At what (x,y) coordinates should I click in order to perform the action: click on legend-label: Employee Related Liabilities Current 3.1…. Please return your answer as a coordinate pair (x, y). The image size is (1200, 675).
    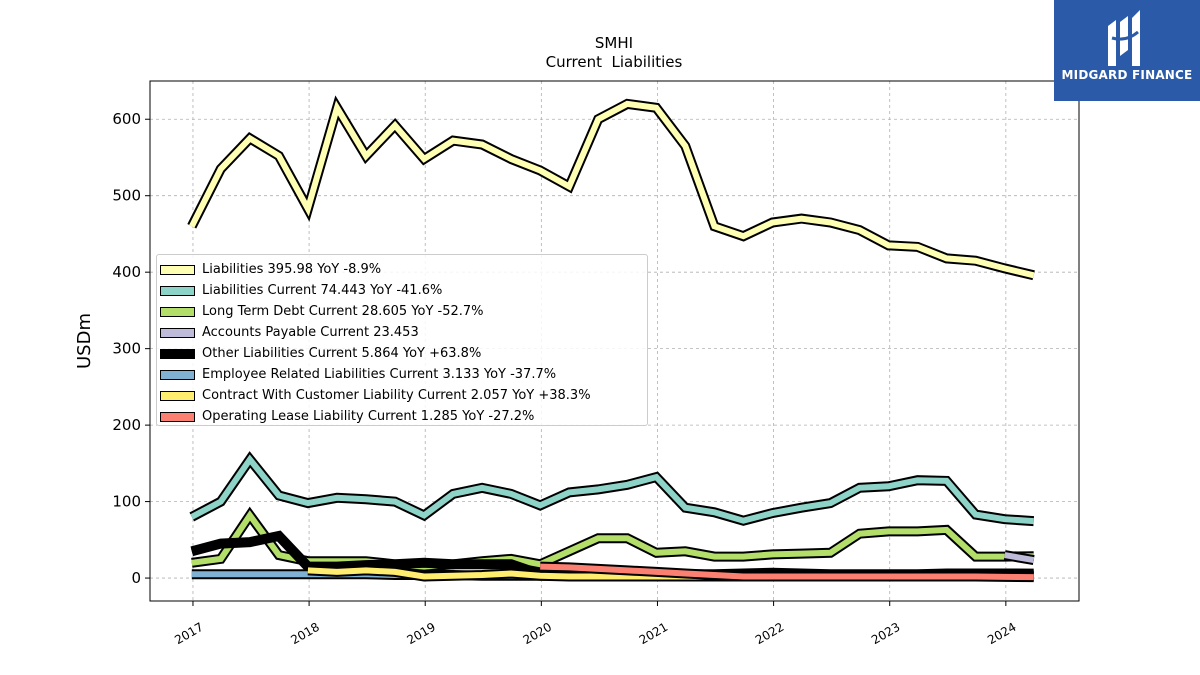
    Looking at the image, I should click on (379, 374).